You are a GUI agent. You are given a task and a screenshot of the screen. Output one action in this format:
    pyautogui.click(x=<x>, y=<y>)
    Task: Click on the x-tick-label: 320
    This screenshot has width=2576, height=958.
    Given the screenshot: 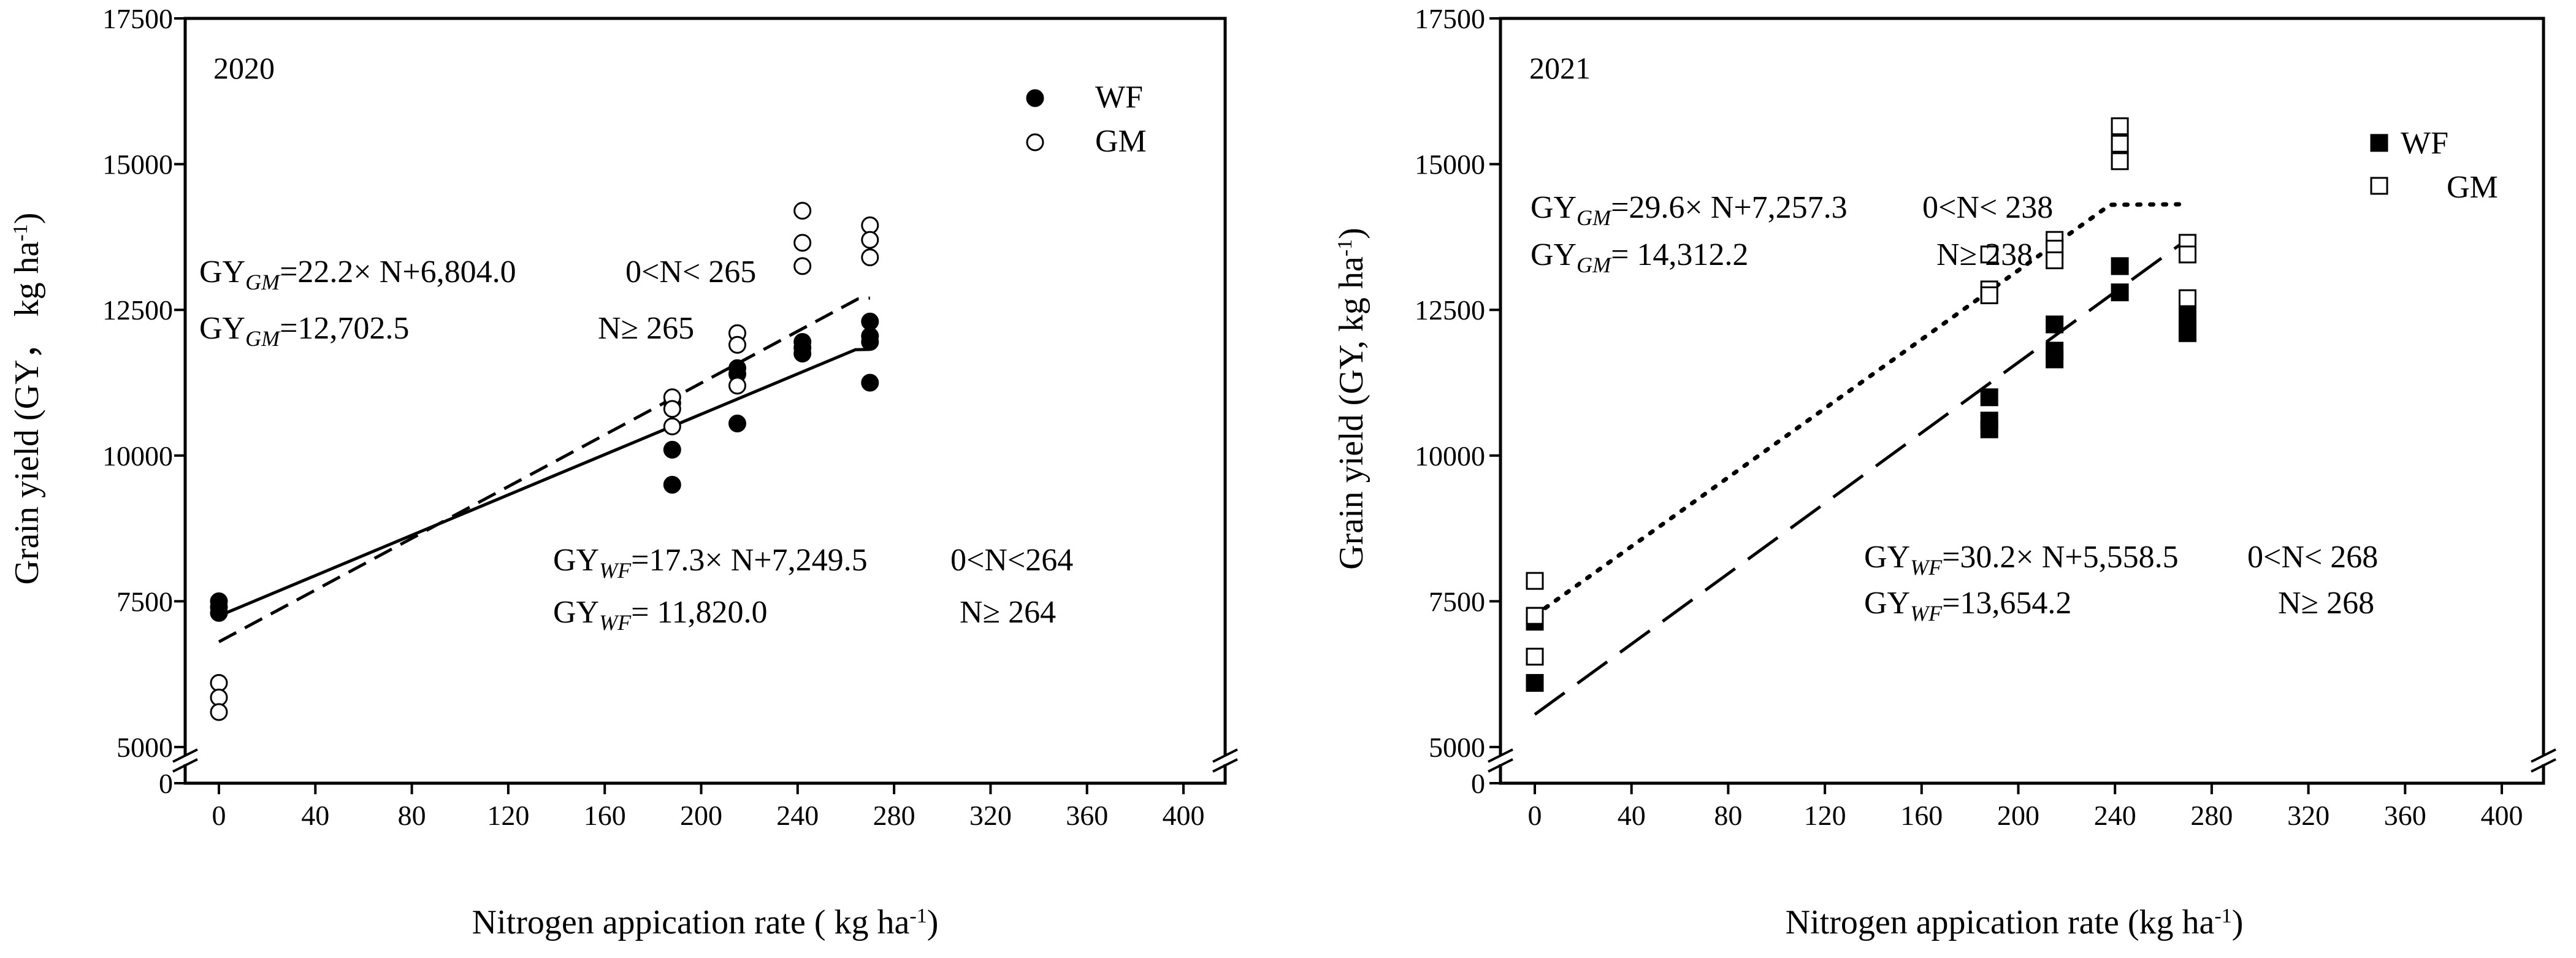 What is the action you would take?
    pyautogui.click(x=990, y=816)
    